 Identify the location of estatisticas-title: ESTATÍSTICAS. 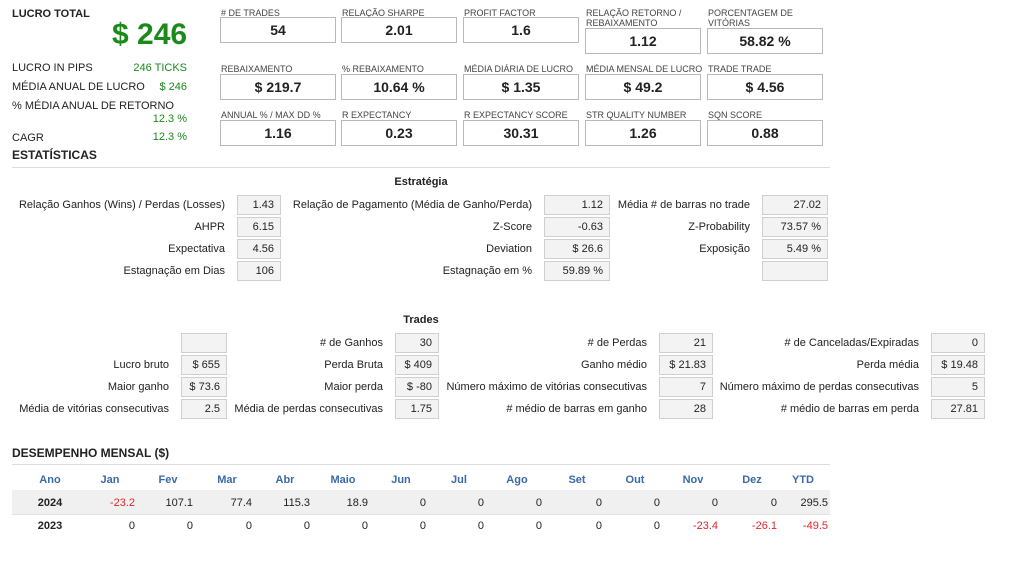
(54, 155).